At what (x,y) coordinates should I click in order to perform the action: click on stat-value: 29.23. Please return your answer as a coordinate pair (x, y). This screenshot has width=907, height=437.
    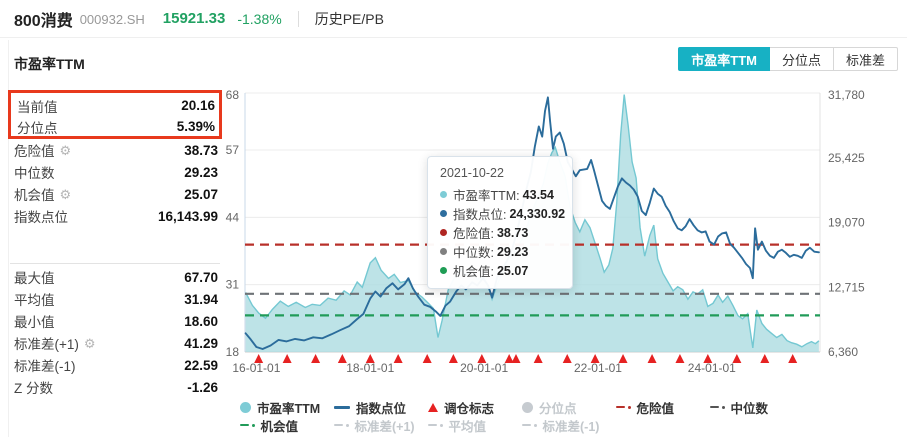
    Looking at the image, I should click on (201, 172).